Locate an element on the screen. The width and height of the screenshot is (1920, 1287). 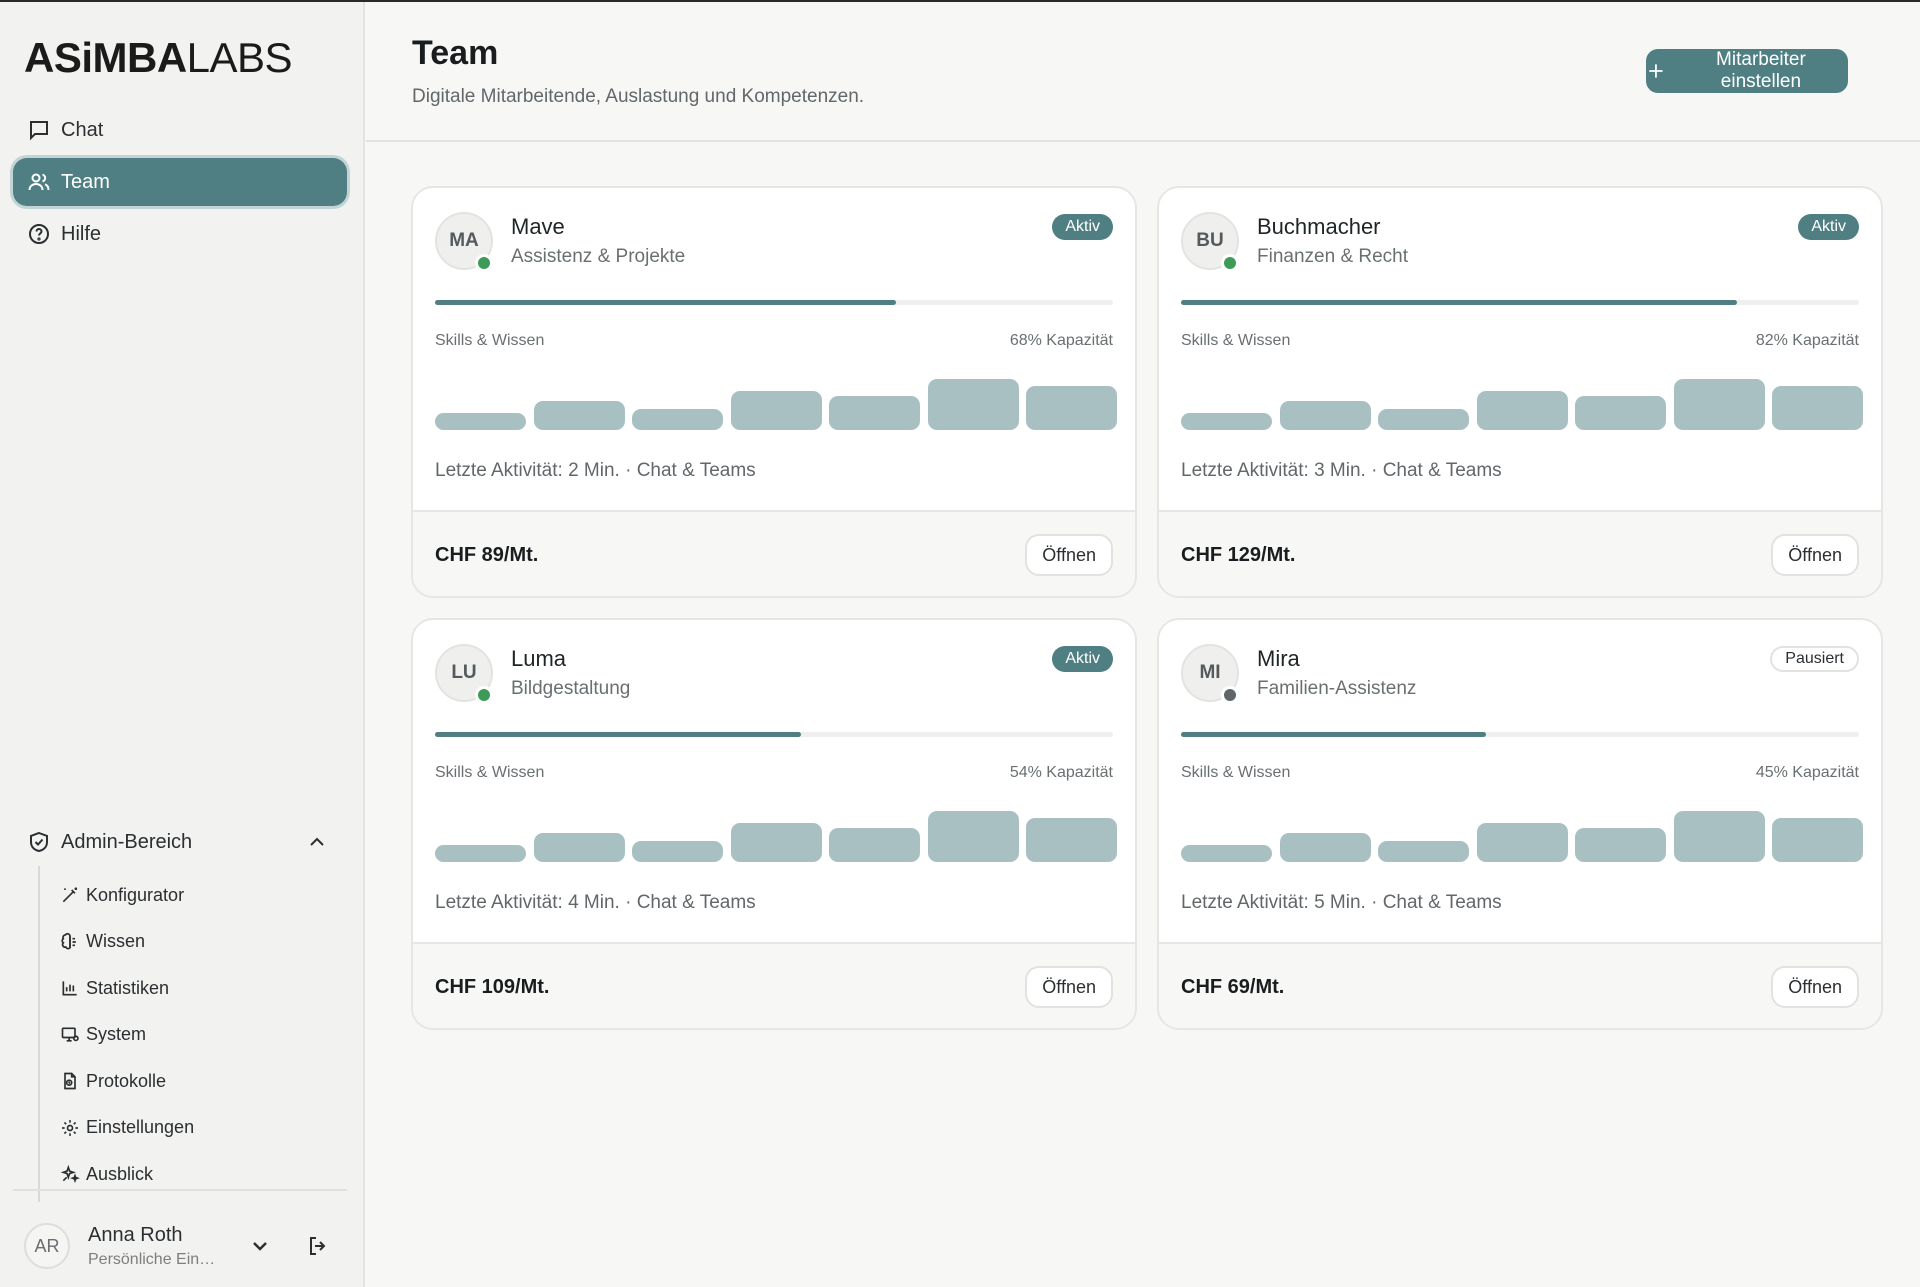
avatar: AR is located at coordinates (47, 1246).